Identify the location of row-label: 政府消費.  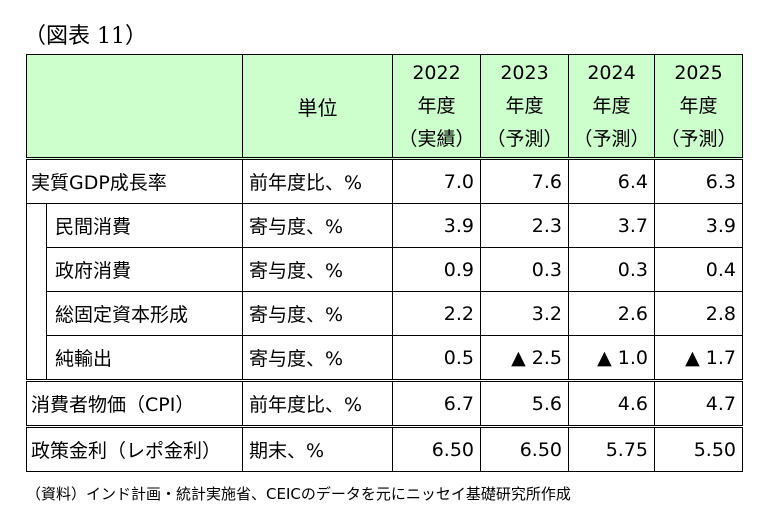
(144, 269).